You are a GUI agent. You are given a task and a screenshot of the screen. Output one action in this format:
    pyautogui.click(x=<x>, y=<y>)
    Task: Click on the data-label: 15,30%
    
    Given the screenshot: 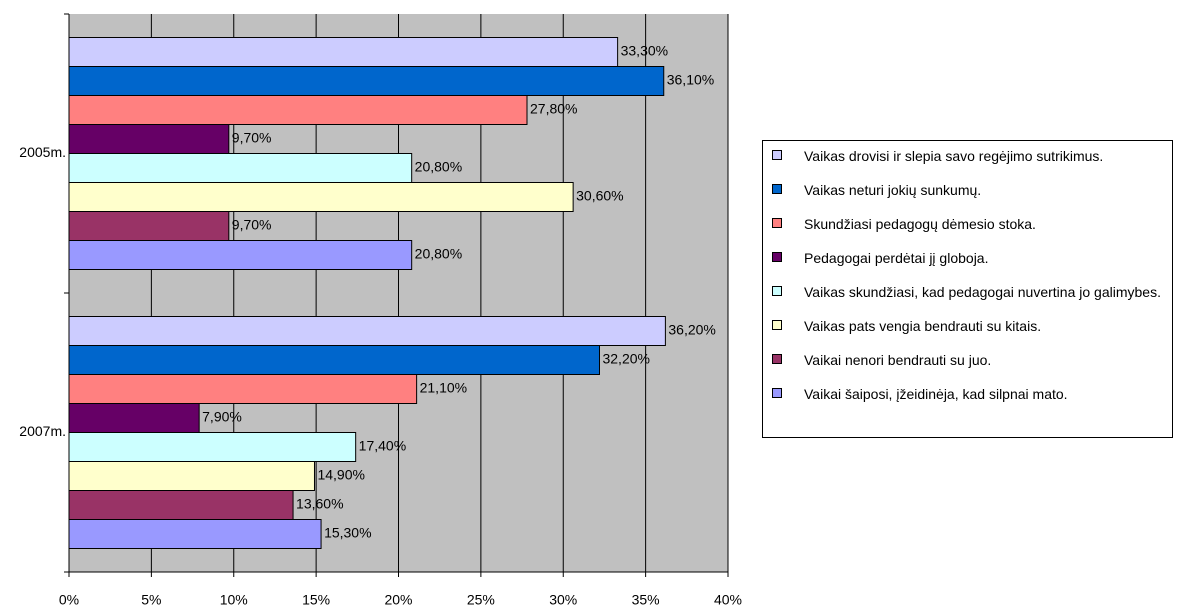 What is the action you would take?
    pyautogui.click(x=347, y=533)
    